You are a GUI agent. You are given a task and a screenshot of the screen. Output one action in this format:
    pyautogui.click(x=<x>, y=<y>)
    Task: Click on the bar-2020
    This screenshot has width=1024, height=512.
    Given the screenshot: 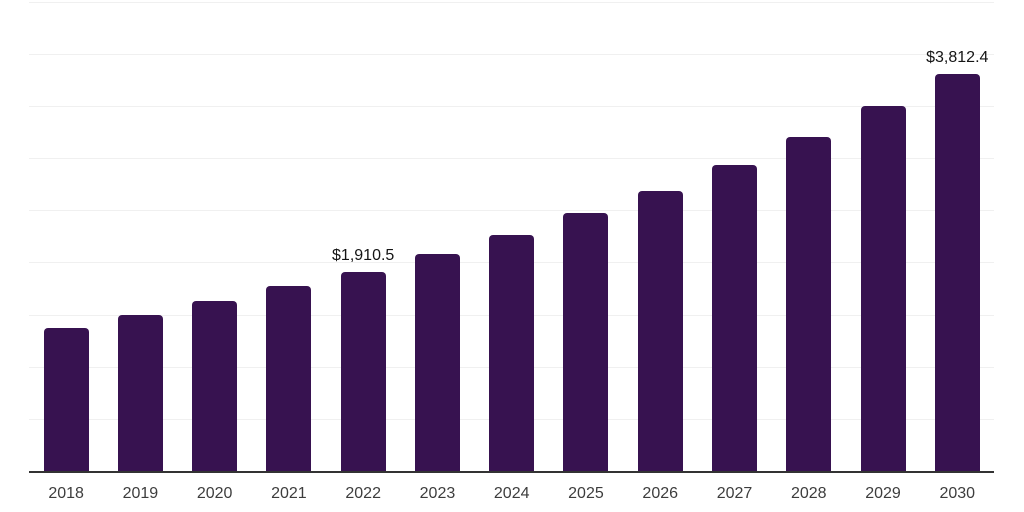 What is the action you would take?
    pyautogui.click(x=215, y=386)
    